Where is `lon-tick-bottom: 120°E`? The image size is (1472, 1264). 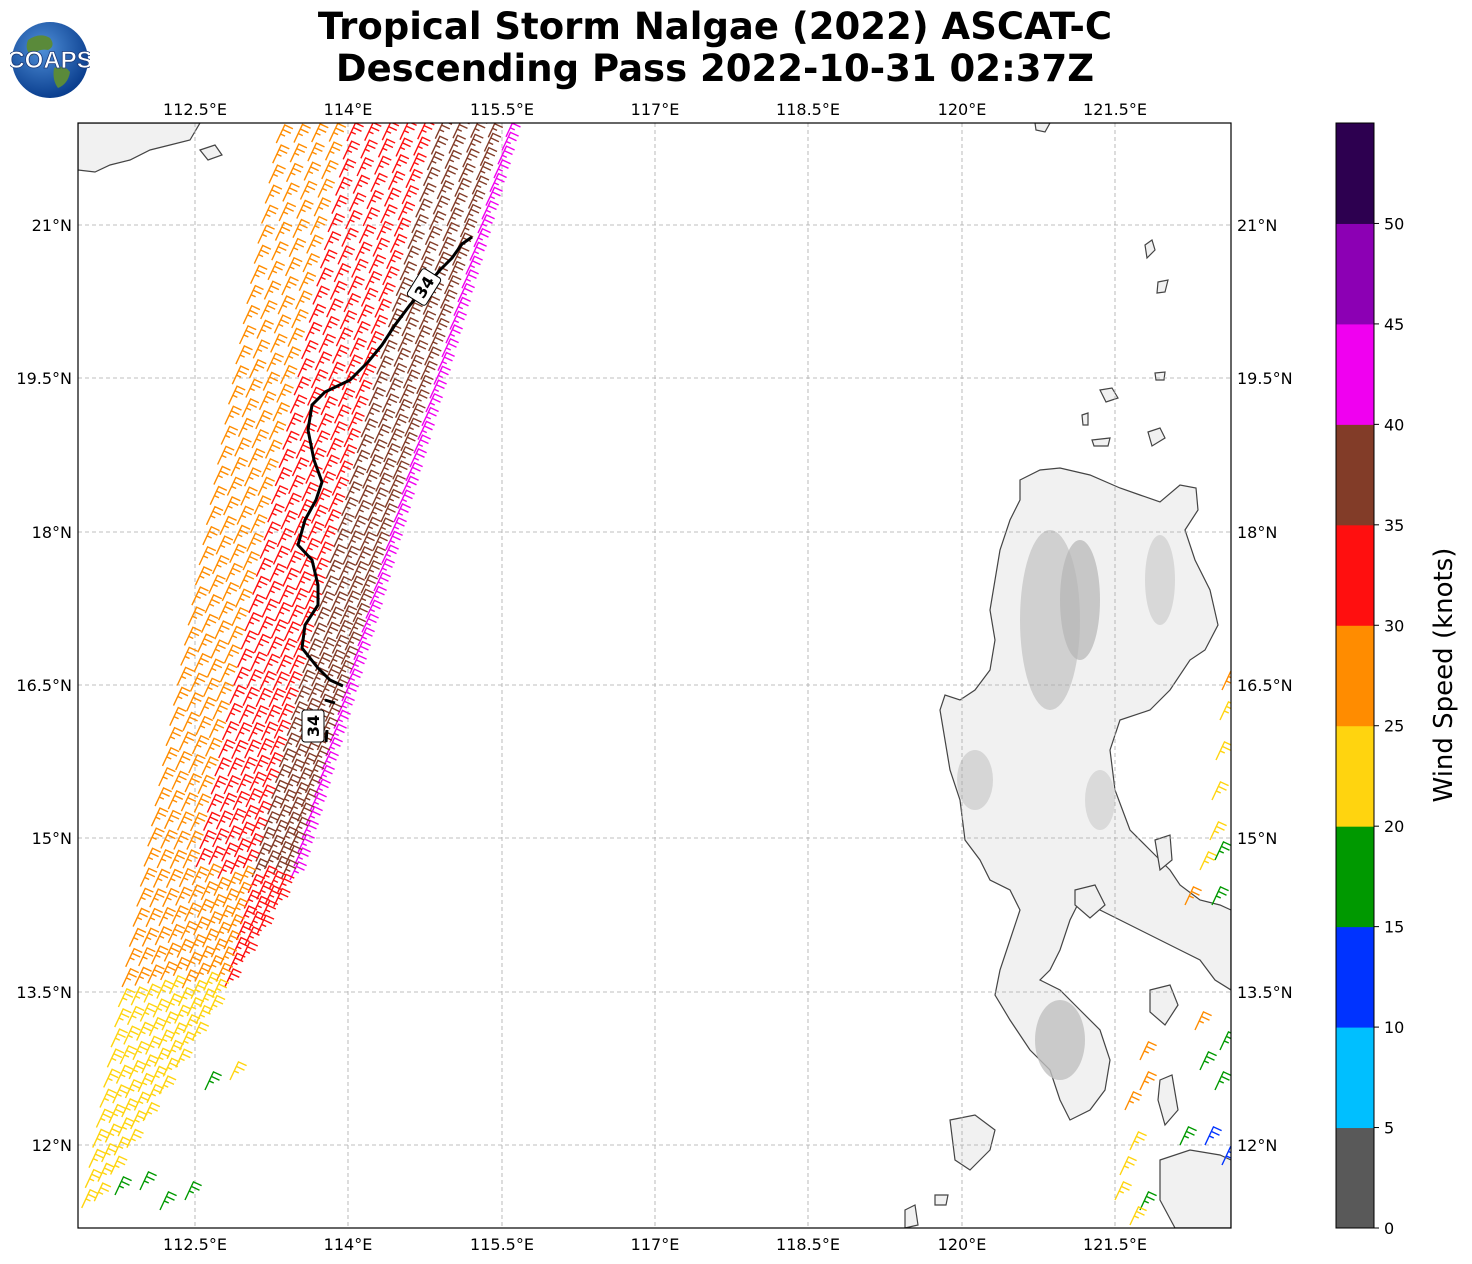 lon-tick-bottom: 120°E is located at coordinates (962, 1244).